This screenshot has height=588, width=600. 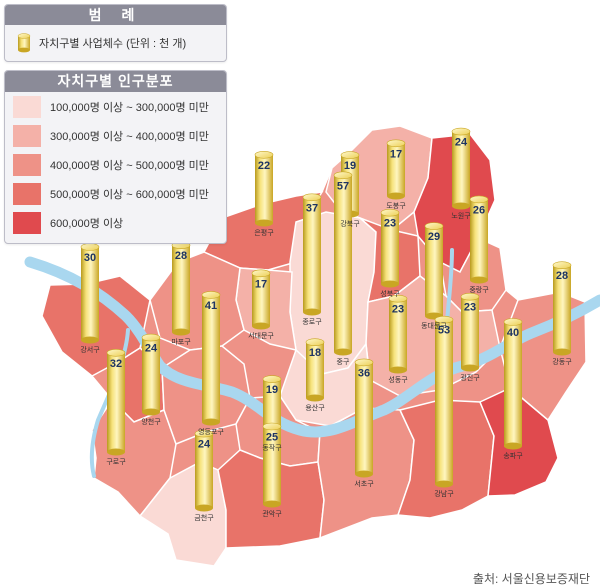 What do you see at coordinates (434, 326) in the screenshot?
I see `district-name-label: 동대문구` at bounding box center [434, 326].